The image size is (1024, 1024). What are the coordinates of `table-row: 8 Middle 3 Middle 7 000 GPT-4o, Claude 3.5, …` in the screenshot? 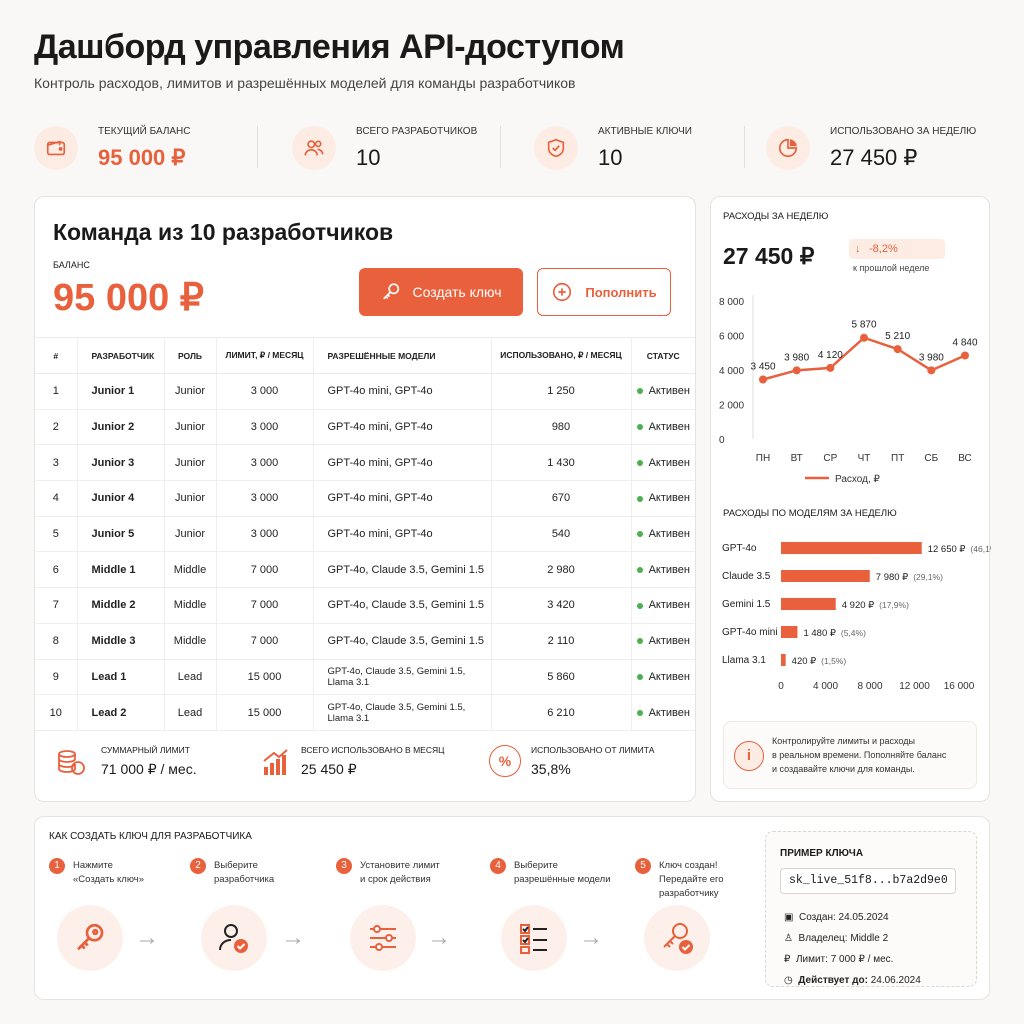 It's located at (365, 641).